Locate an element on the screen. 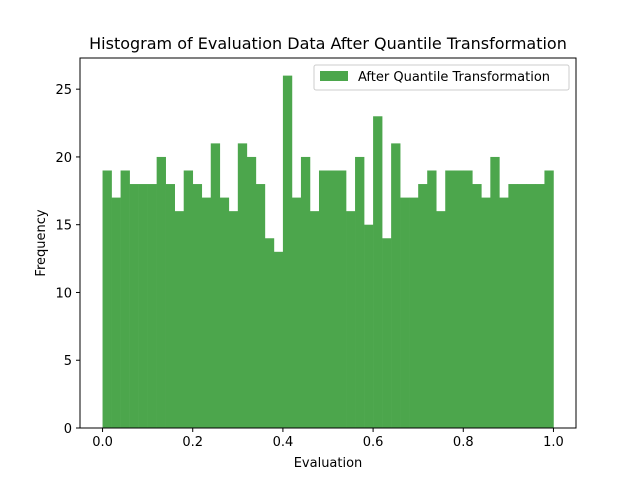 This screenshot has height=480, width=640. y-tick-label: 0 is located at coordinates (68, 429).